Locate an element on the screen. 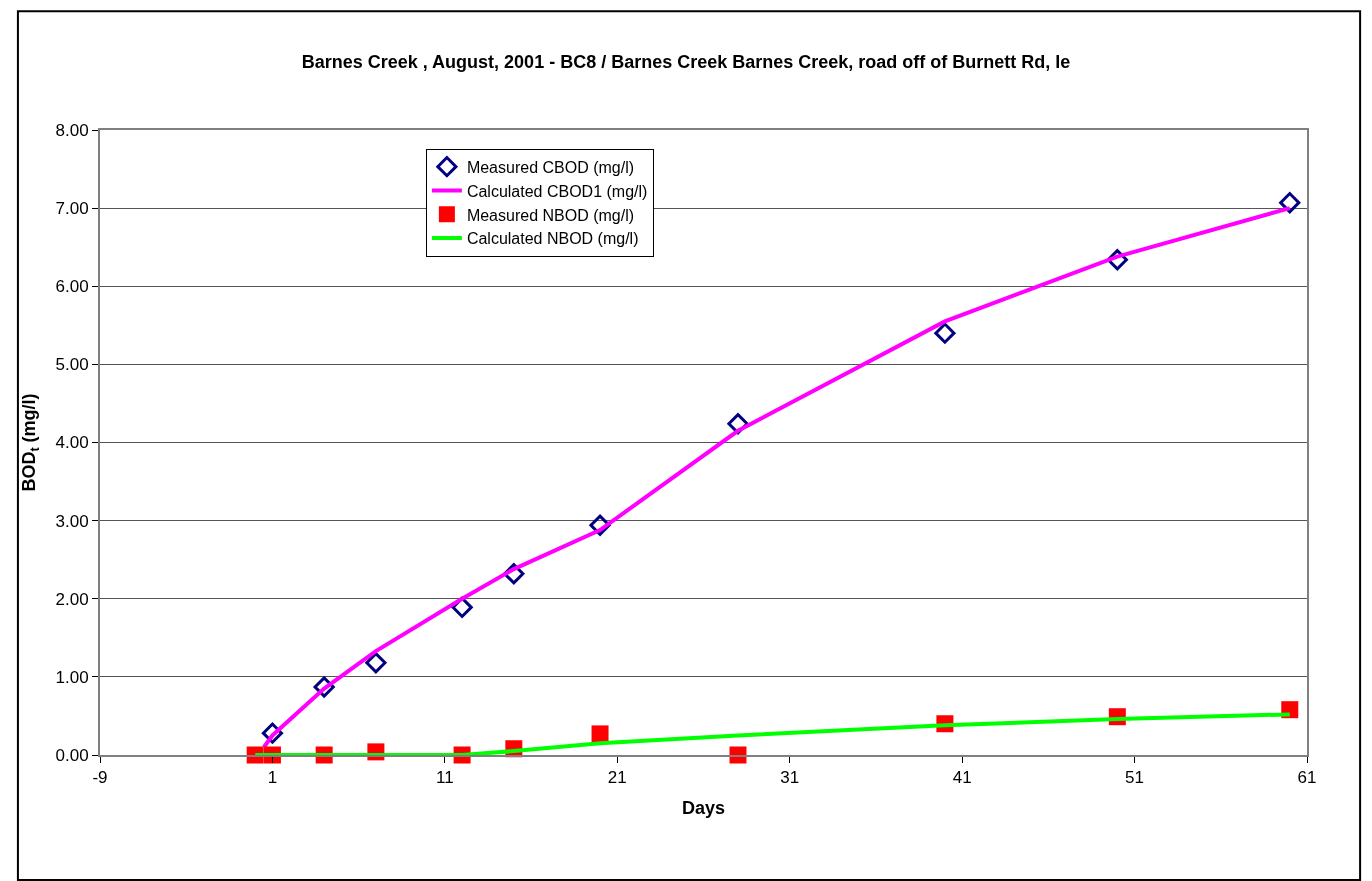  y-tick-label: 4.00 is located at coordinates (72, 443).